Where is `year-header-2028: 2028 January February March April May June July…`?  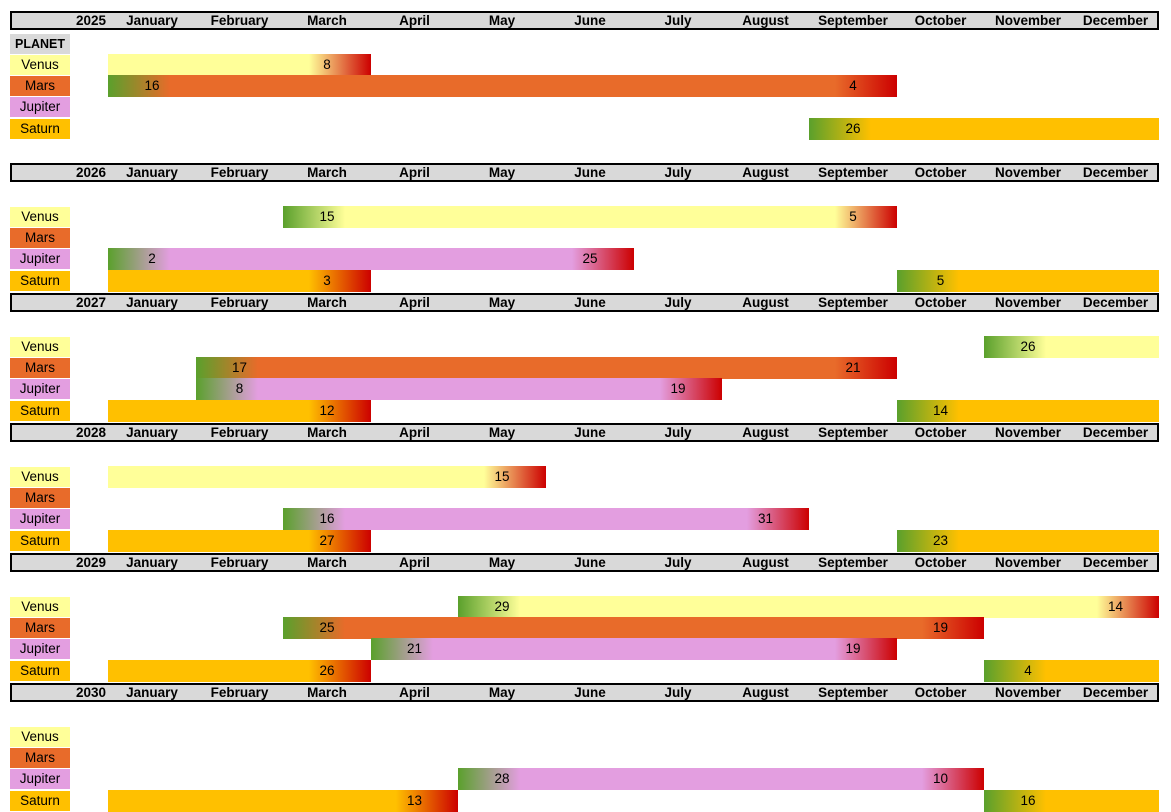 year-header-2028: 2028 January February March April May June July… is located at coordinates (584, 432).